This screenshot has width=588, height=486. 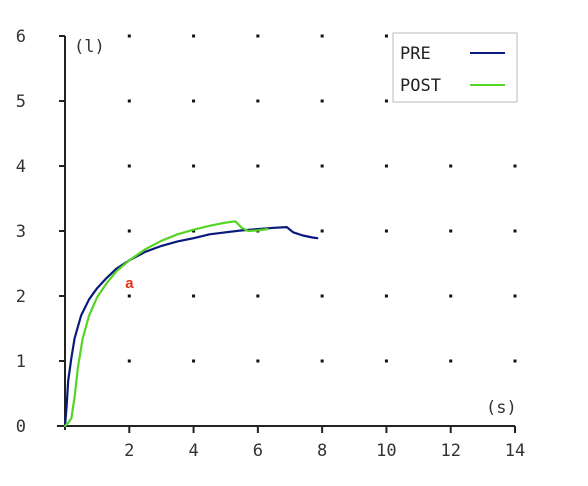 I want to click on x-axis-label: (s), so click(x=501, y=408).